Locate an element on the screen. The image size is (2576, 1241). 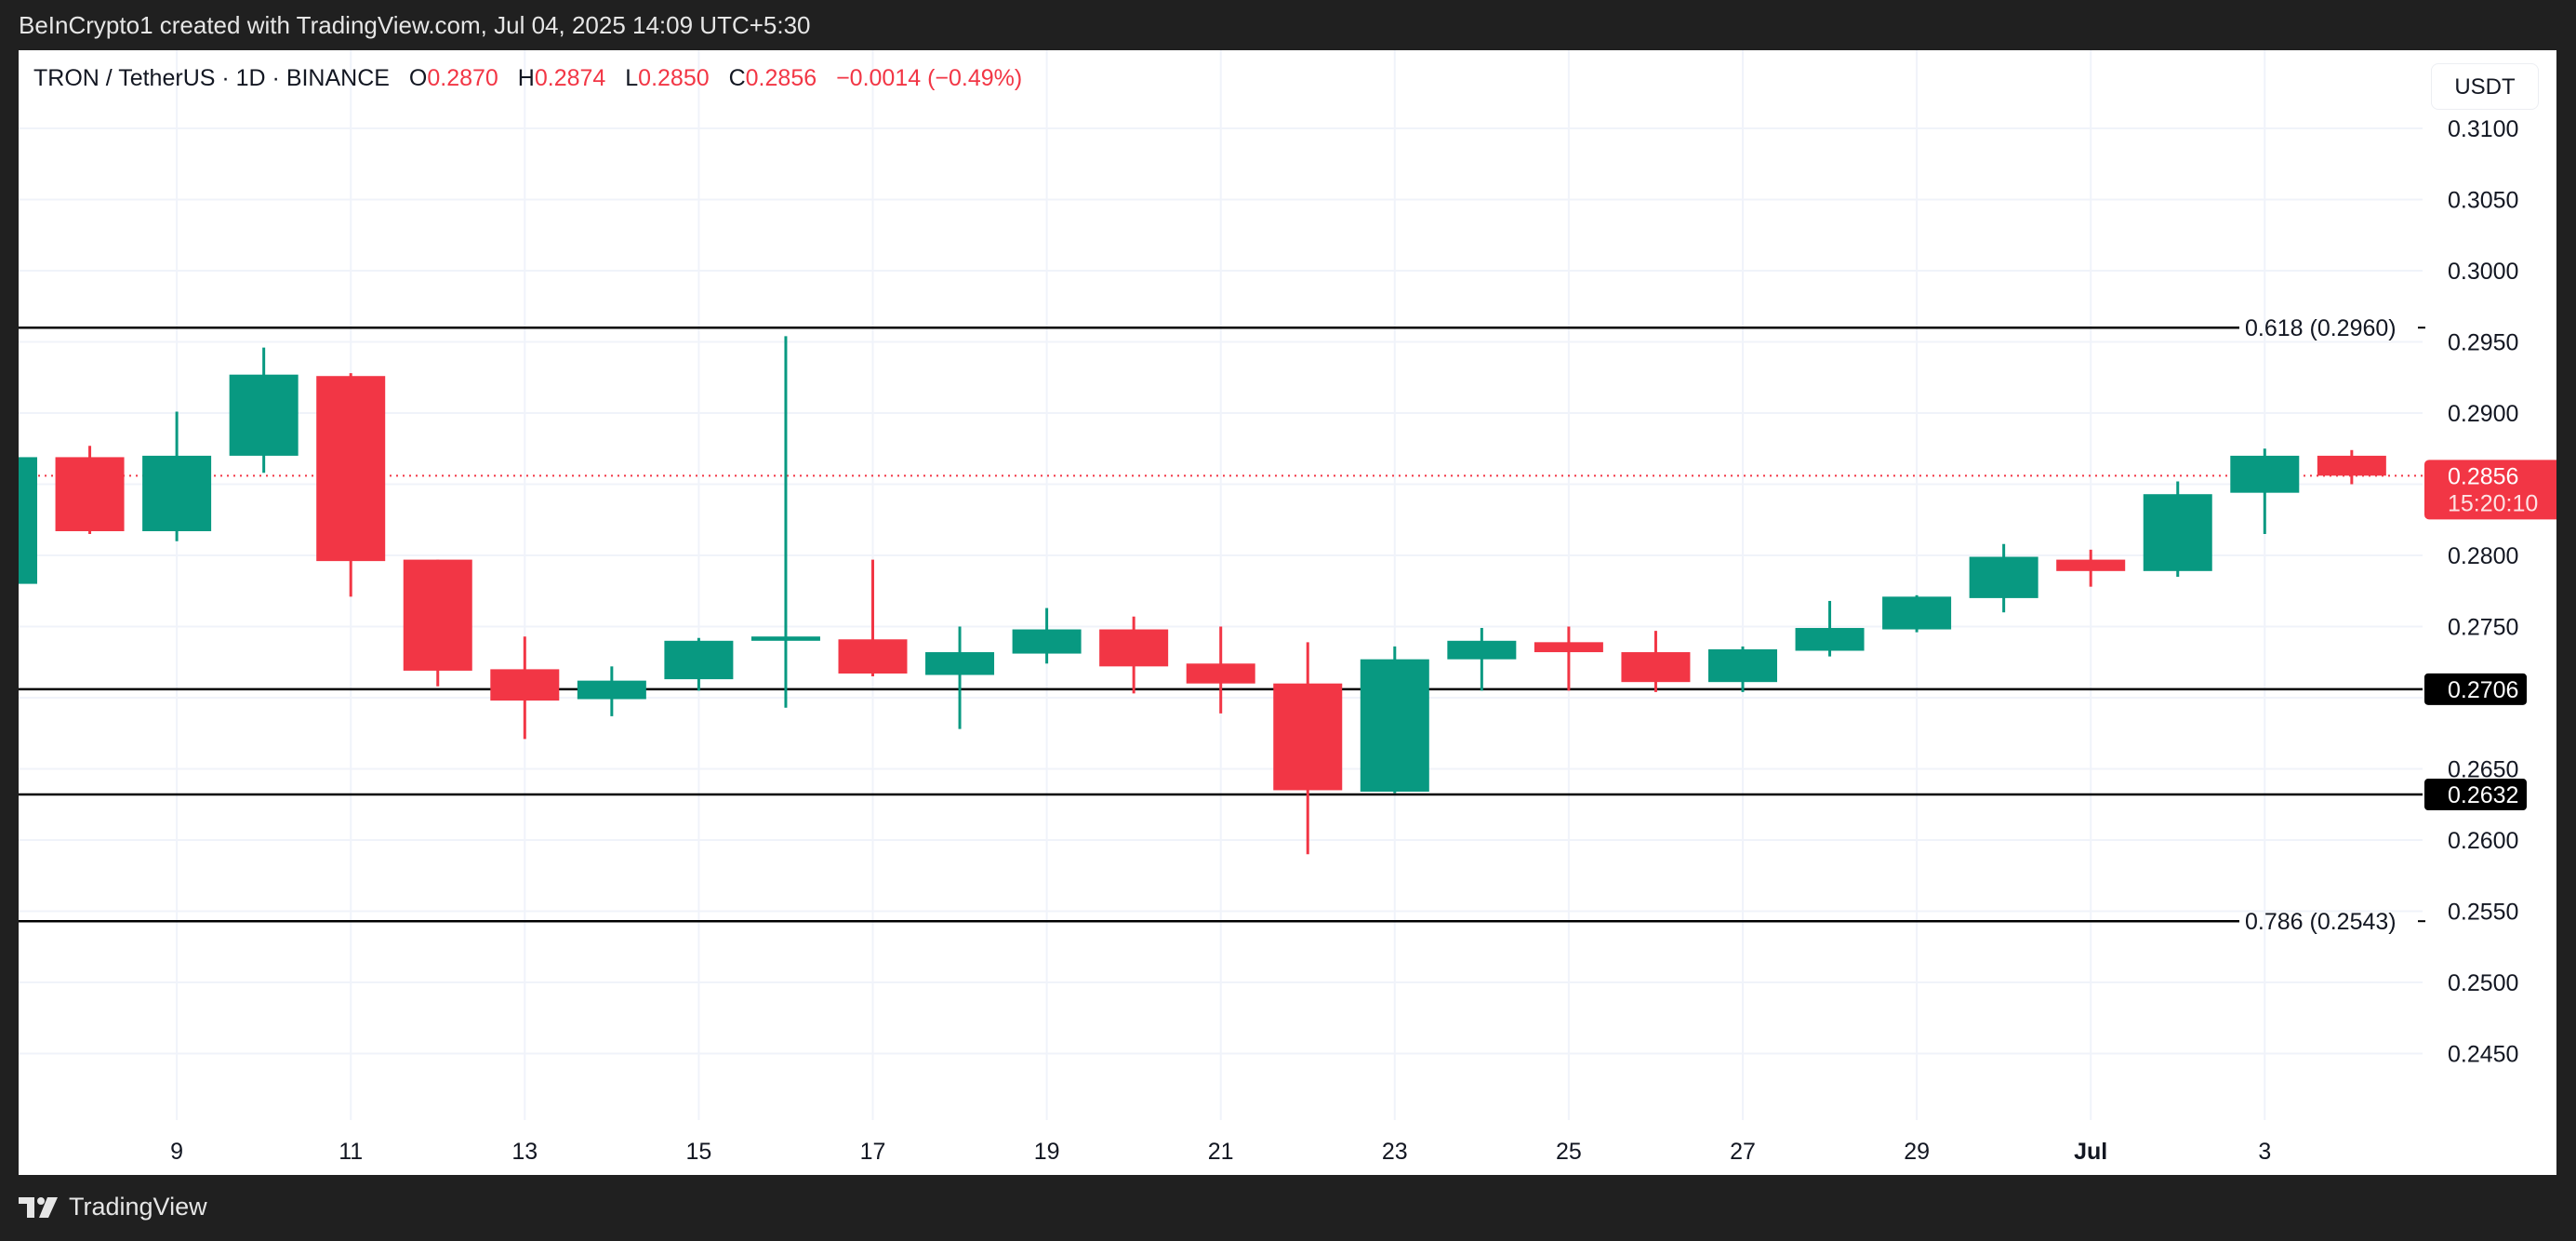
price-tick: 0.3050 is located at coordinates (2483, 201).